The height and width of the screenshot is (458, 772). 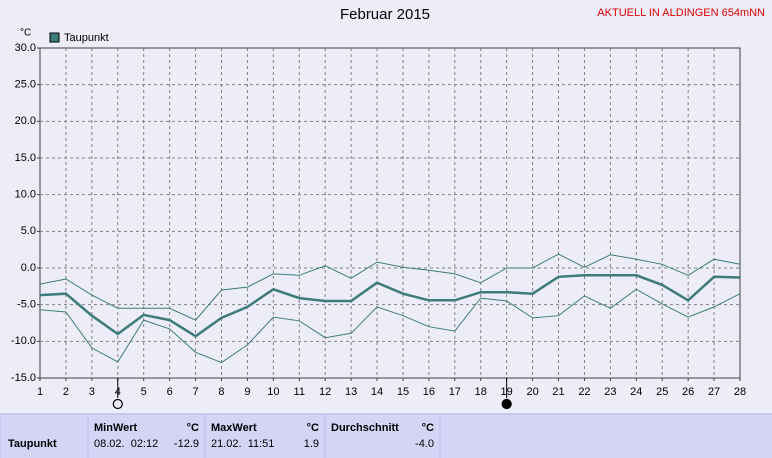 What do you see at coordinates (66, 392) in the screenshot?
I see `x-tick-label: 2` at bounding box center [66, 392].